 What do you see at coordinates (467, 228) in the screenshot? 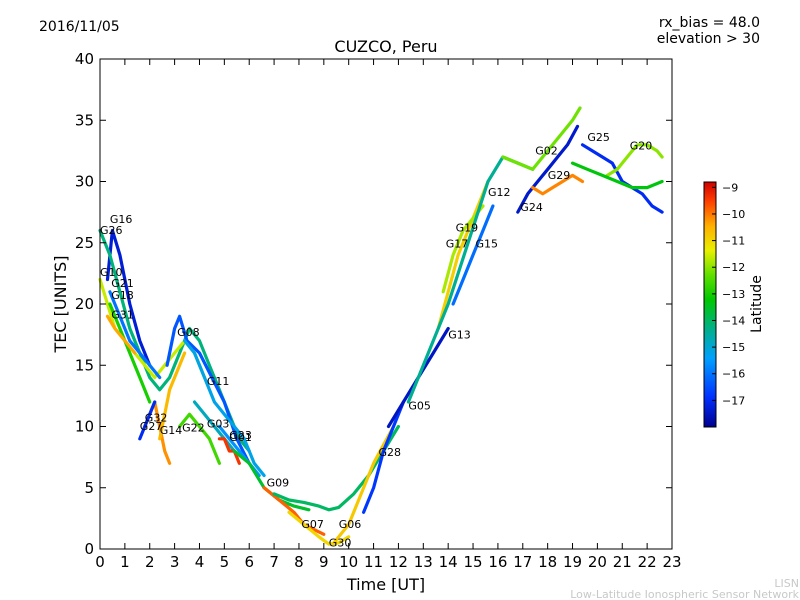
I see `annotation-g19: G19` at bounding box center [467, 228].